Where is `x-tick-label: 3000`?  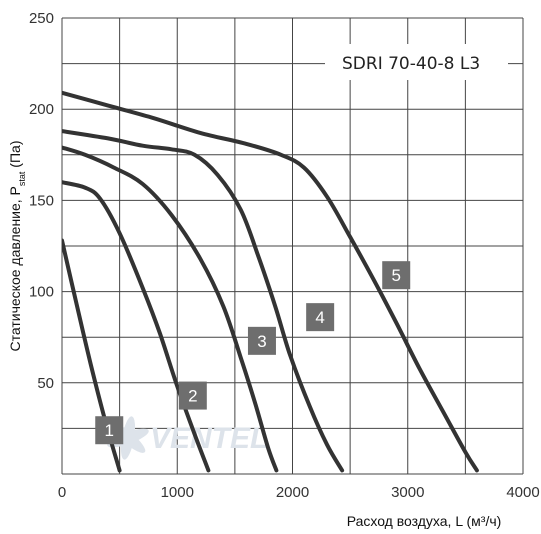
x-tick-label: 3000 is located at coordinates (407, 492).